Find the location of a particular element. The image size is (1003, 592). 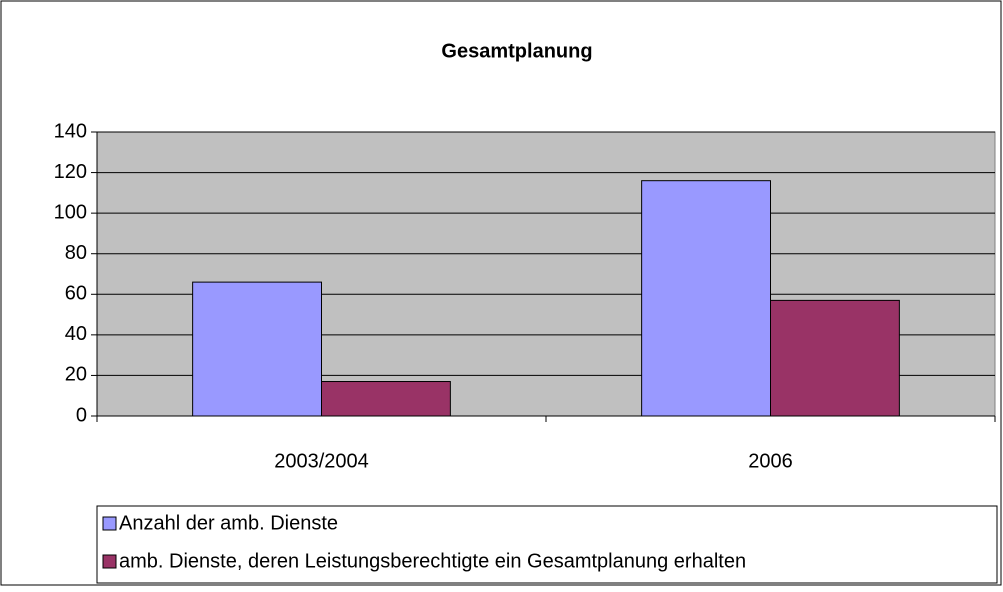

y-tick-label: 120 is located at coordinates (70, 172).